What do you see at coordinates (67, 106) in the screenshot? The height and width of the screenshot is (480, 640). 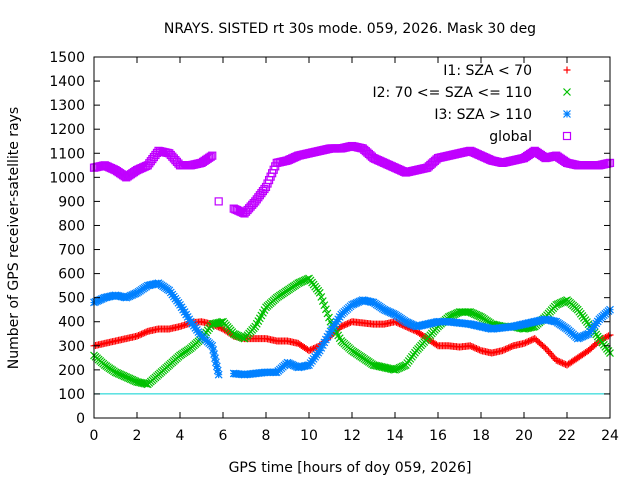 I see `y-tick-label: 1300` at bounding box center [67, 106].